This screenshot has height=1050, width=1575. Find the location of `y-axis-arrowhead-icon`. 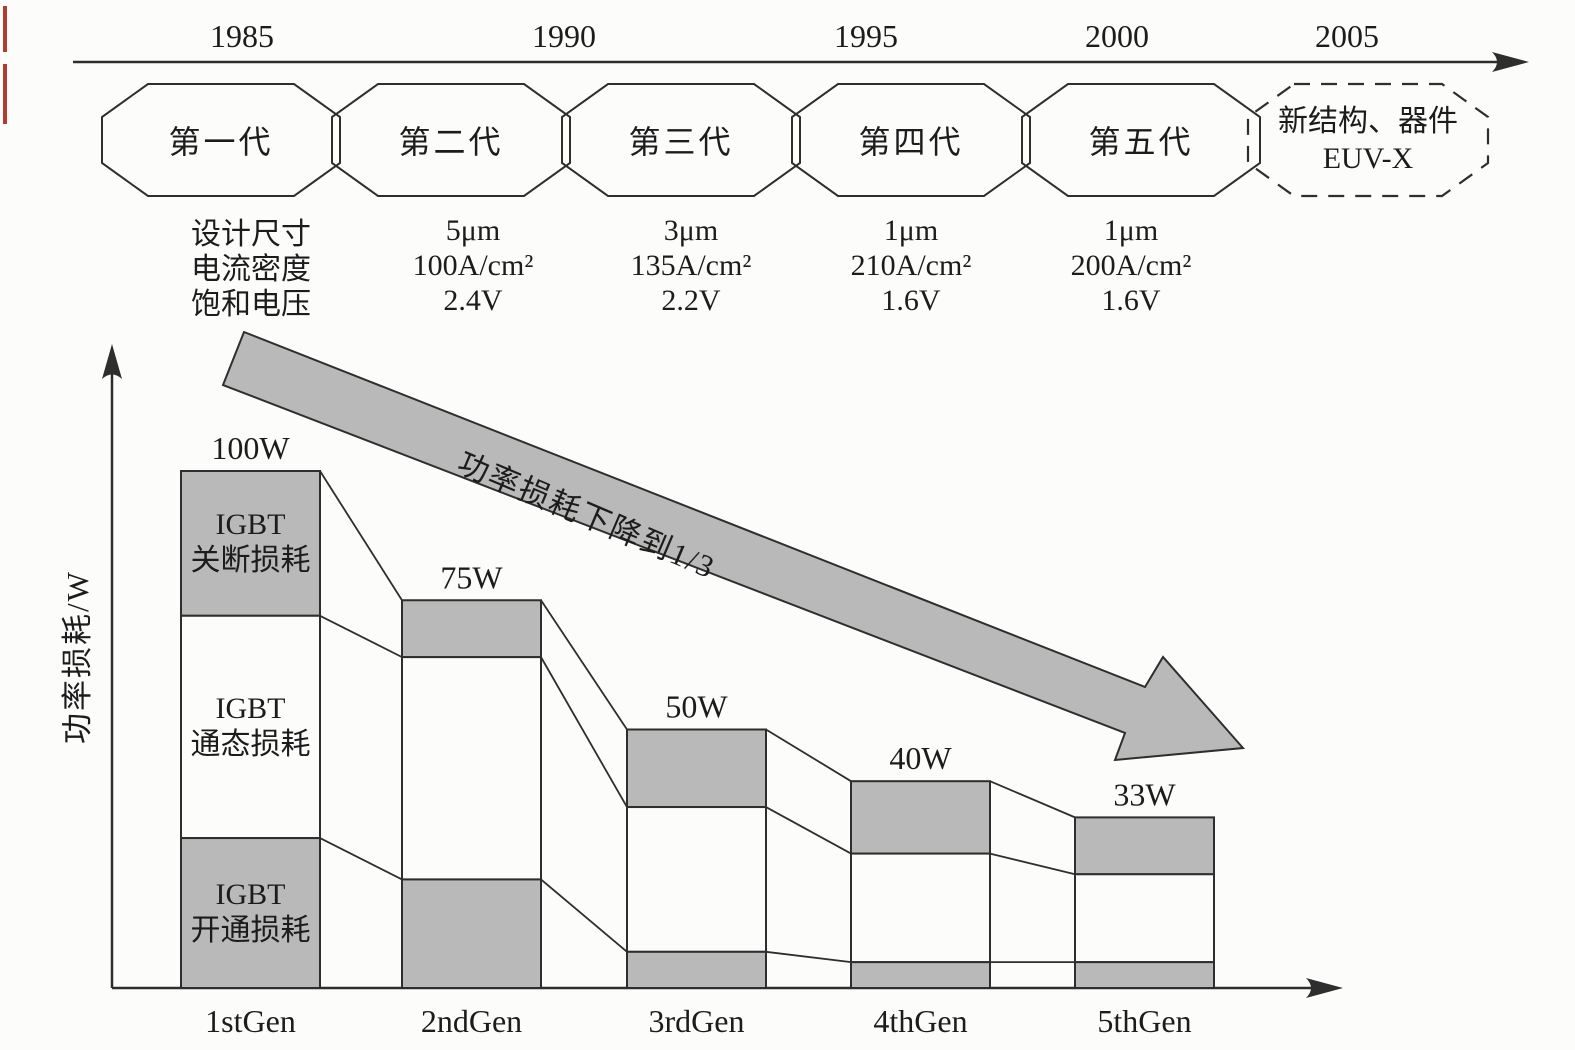

y-axis-arrowhead-icon is located at coordinates (112, 361).